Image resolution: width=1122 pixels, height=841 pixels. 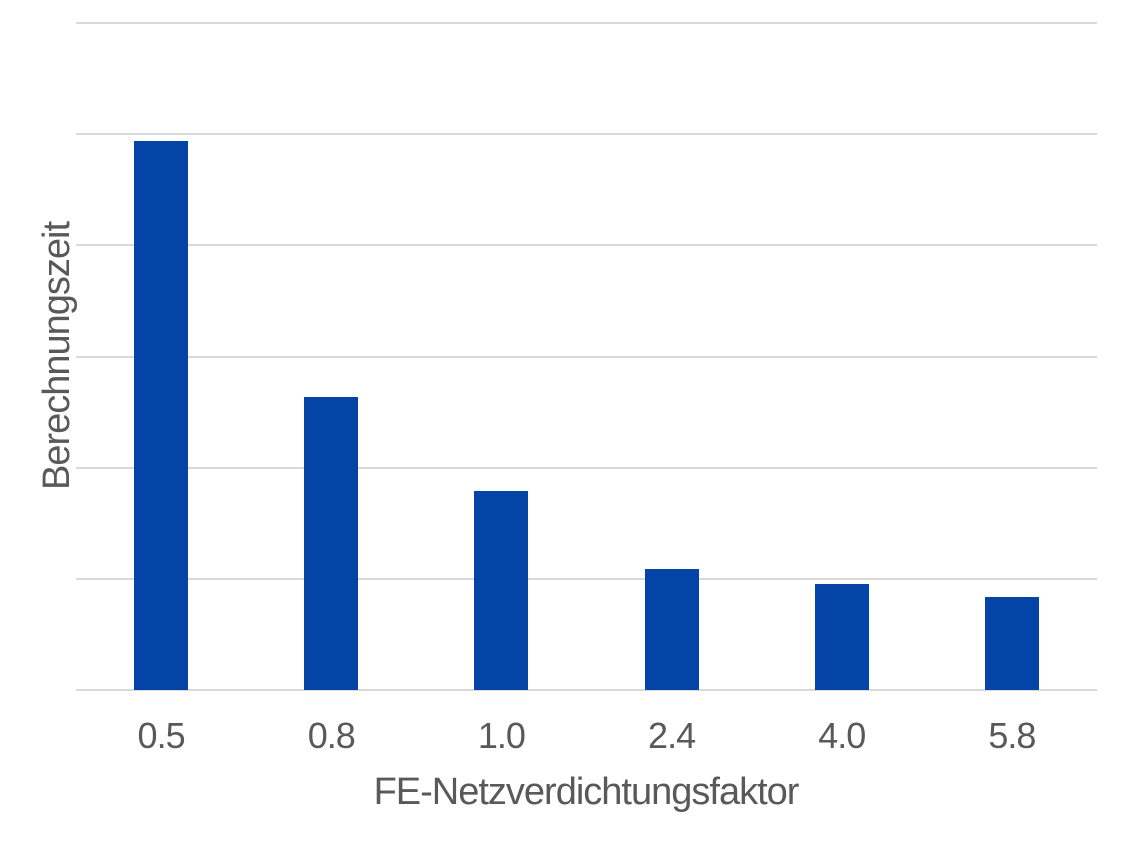 What do you see at coordinates (331, 735) in the screenshot?
I see `x-tick-label-0.8: 0.8` at bounding box center [331, 735].